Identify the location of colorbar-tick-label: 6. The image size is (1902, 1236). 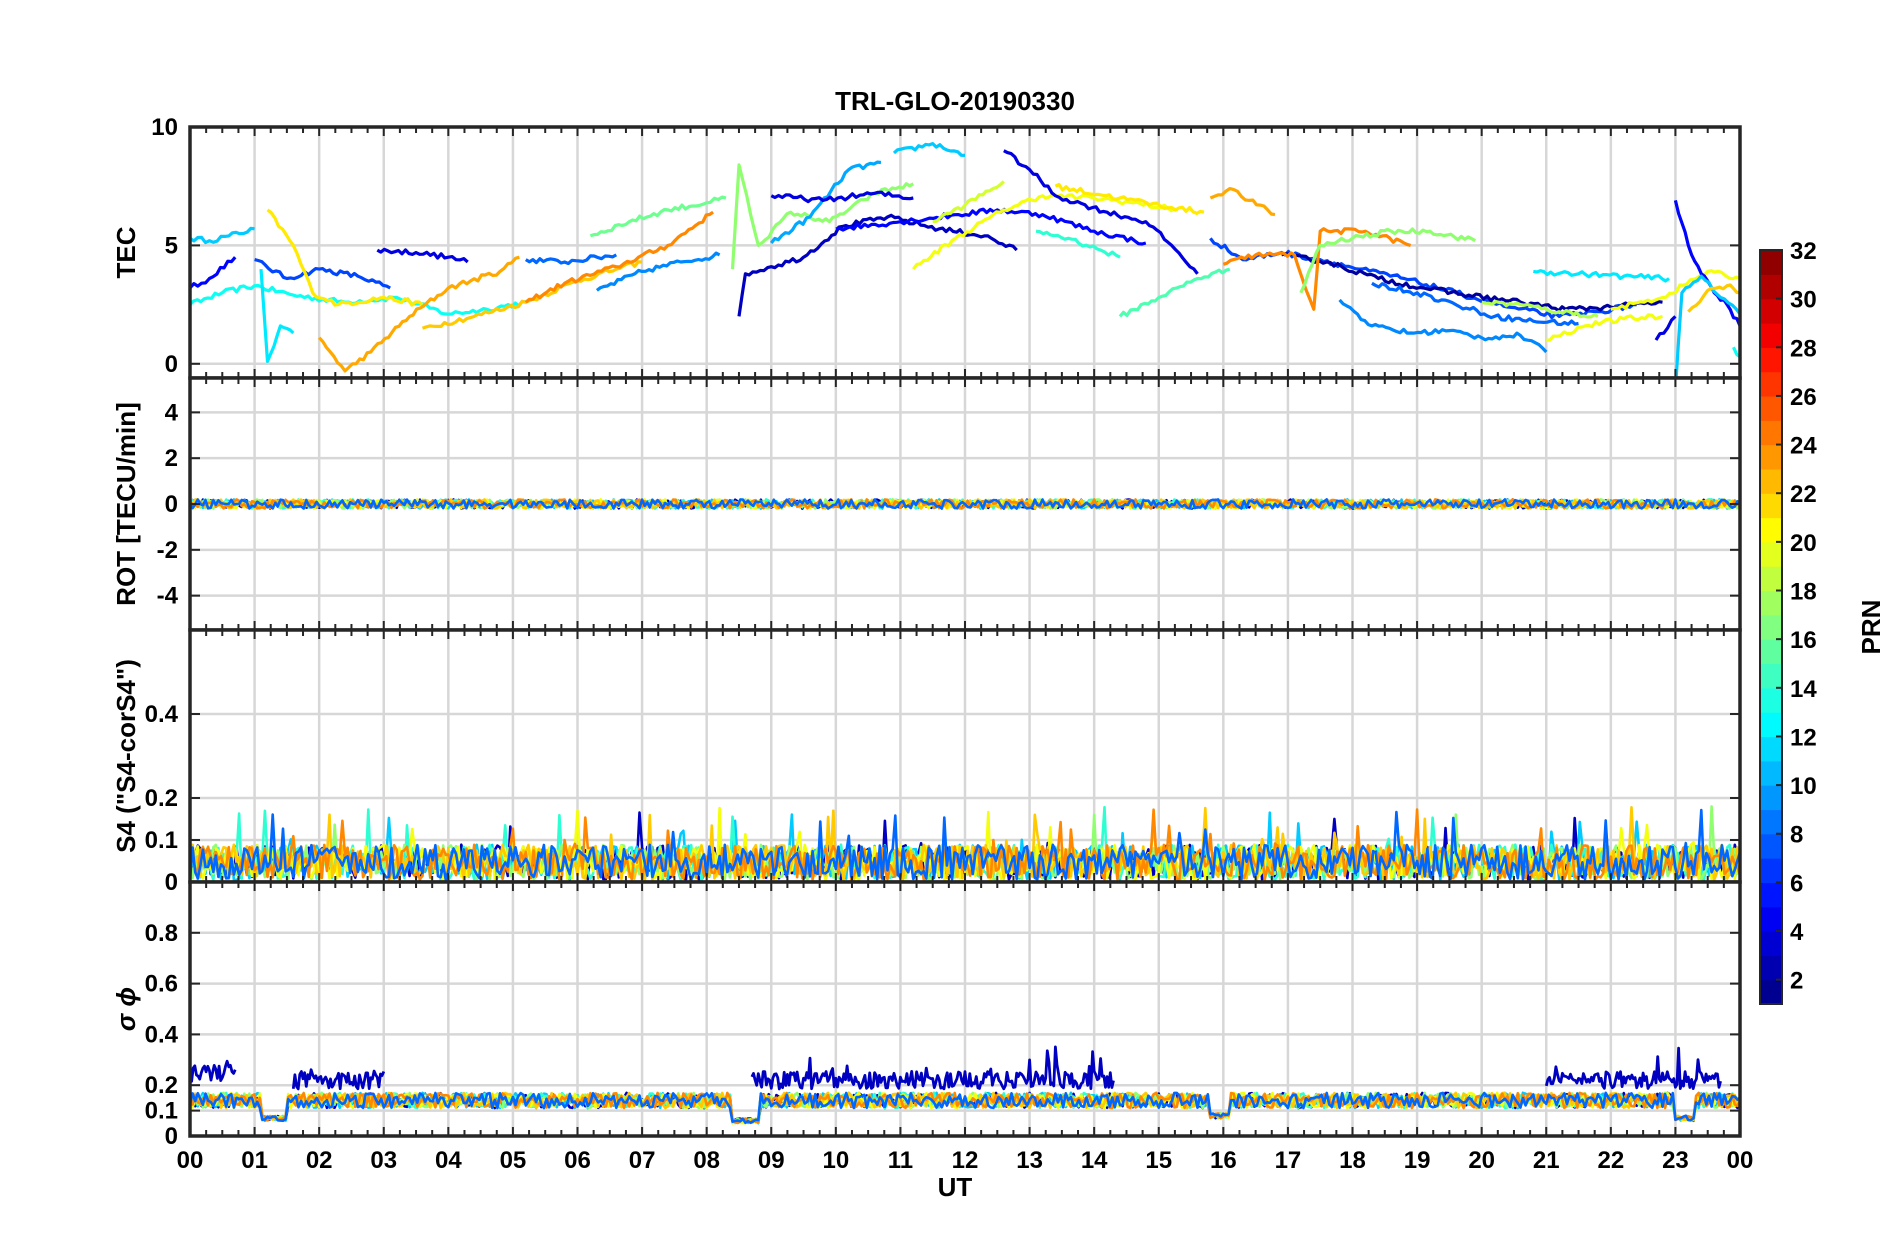
(1796, 883).